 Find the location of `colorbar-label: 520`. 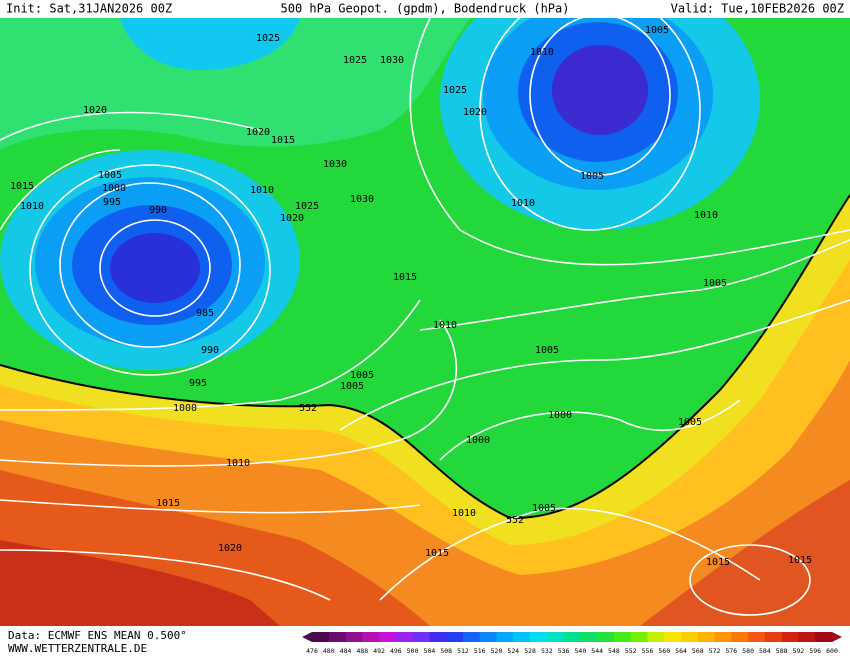

colorbar-label: 520 is located at coordinates (497, 651).